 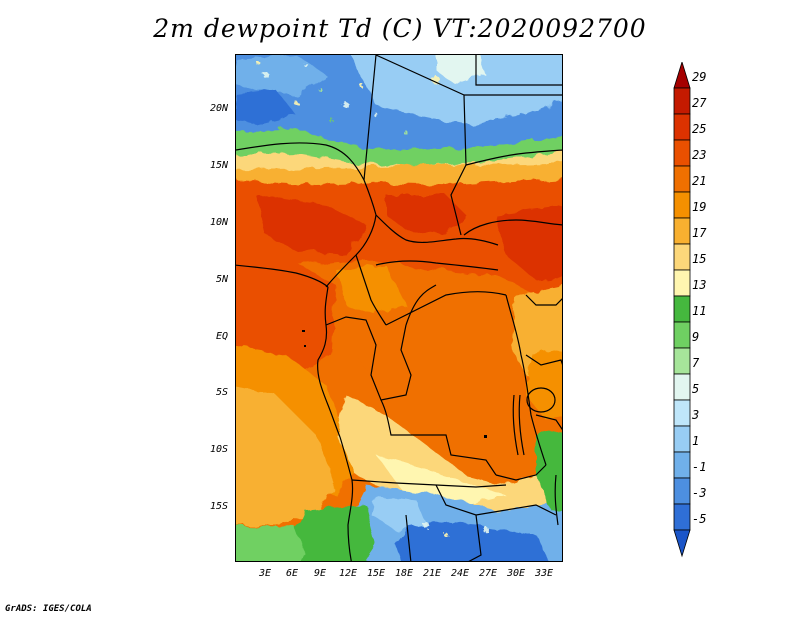 What do you see at coordinates (400, 28) in the screenshot?
I see `map-title: 2m dewpoint Td (C) VT:2020092700` at bounding box center [400, 28].